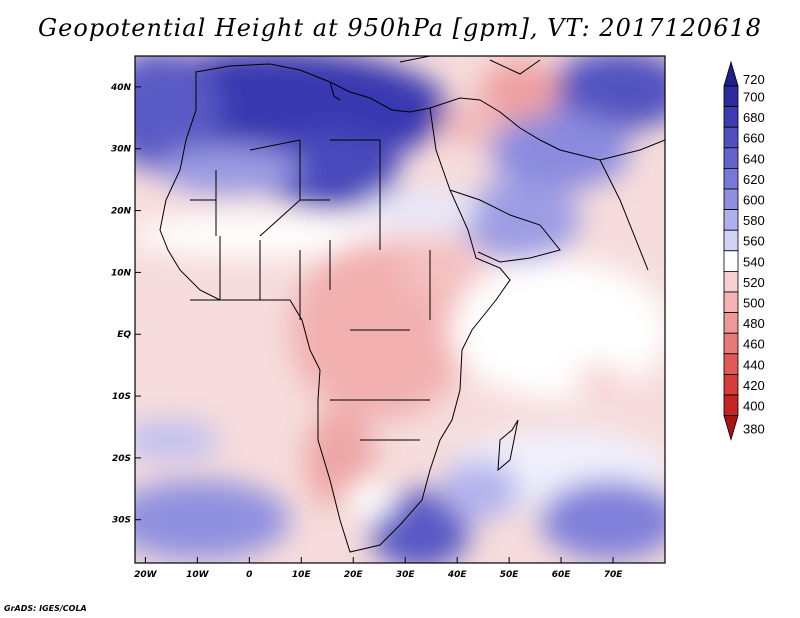  What do you see at coordinates (754, 117) in the screenshot?
I see `colorbar-label: 680` at bounding box center [754, 117].